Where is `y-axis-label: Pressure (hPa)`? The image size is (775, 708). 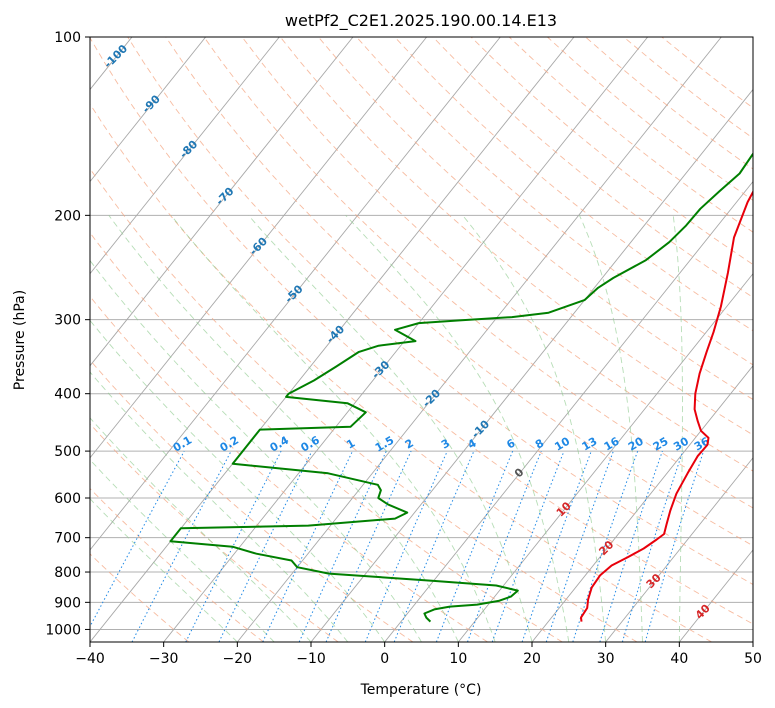 y-axis-label: Pressure (hPa) is located at coordinates (20, 340).